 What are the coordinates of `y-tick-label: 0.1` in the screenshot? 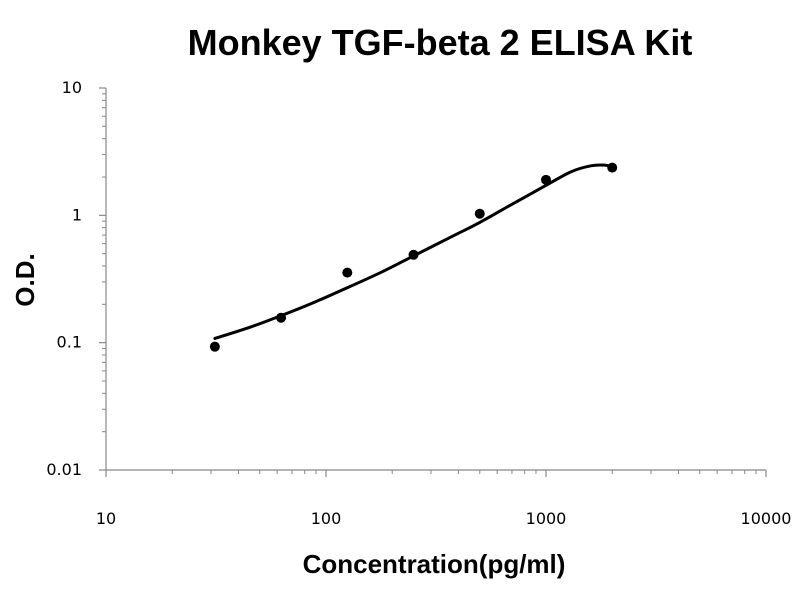 It's located at (69, 342).